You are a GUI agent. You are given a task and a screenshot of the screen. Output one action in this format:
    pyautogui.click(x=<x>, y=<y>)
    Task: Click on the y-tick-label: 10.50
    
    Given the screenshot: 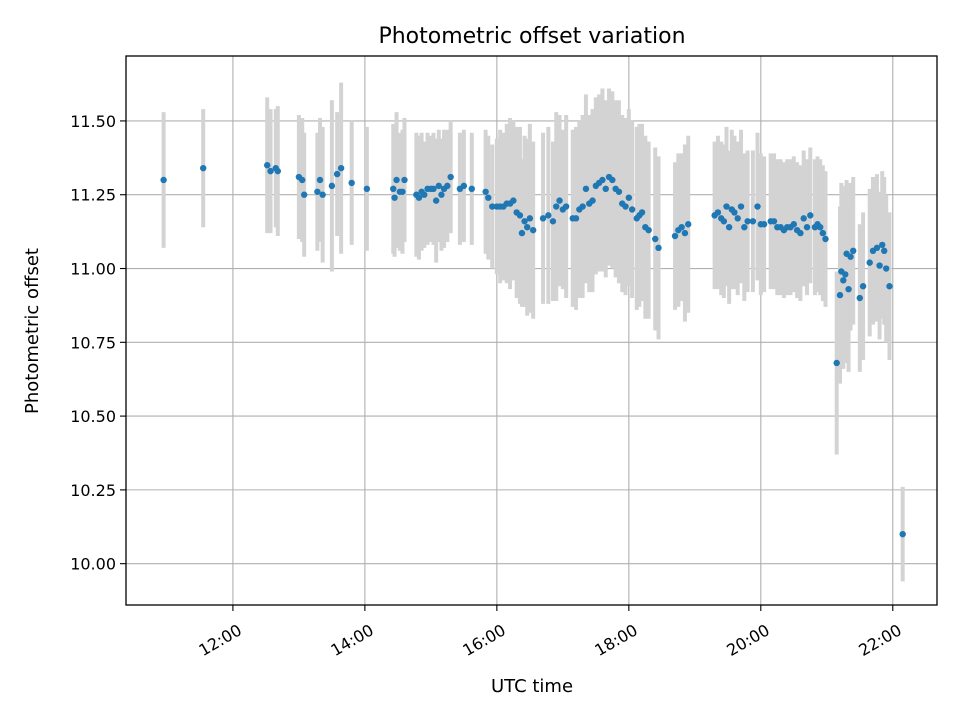 What is the action you would take?
    pyautogui.click(x=93, y=416)
    